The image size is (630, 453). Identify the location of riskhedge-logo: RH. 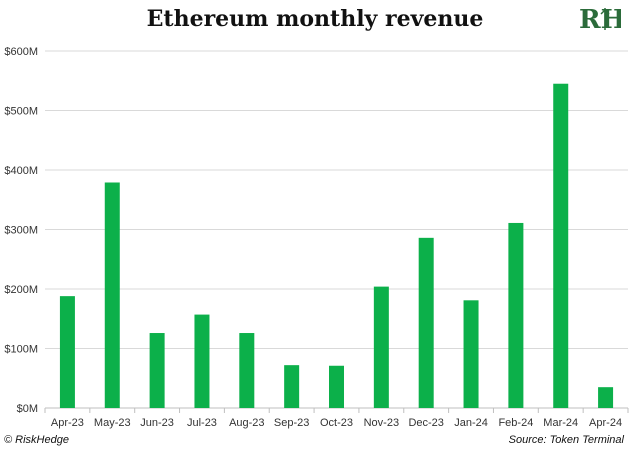
(601, 19).